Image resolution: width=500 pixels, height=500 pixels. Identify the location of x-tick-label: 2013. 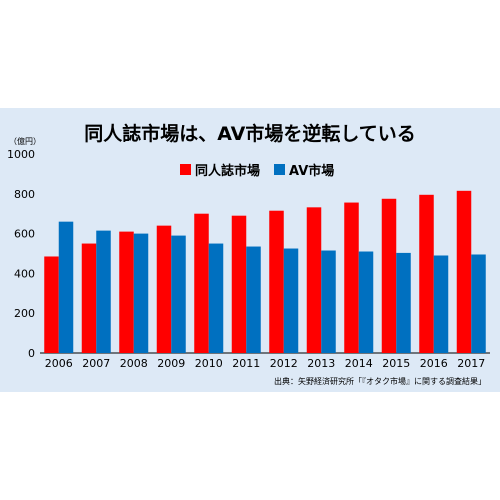
(321, 363).